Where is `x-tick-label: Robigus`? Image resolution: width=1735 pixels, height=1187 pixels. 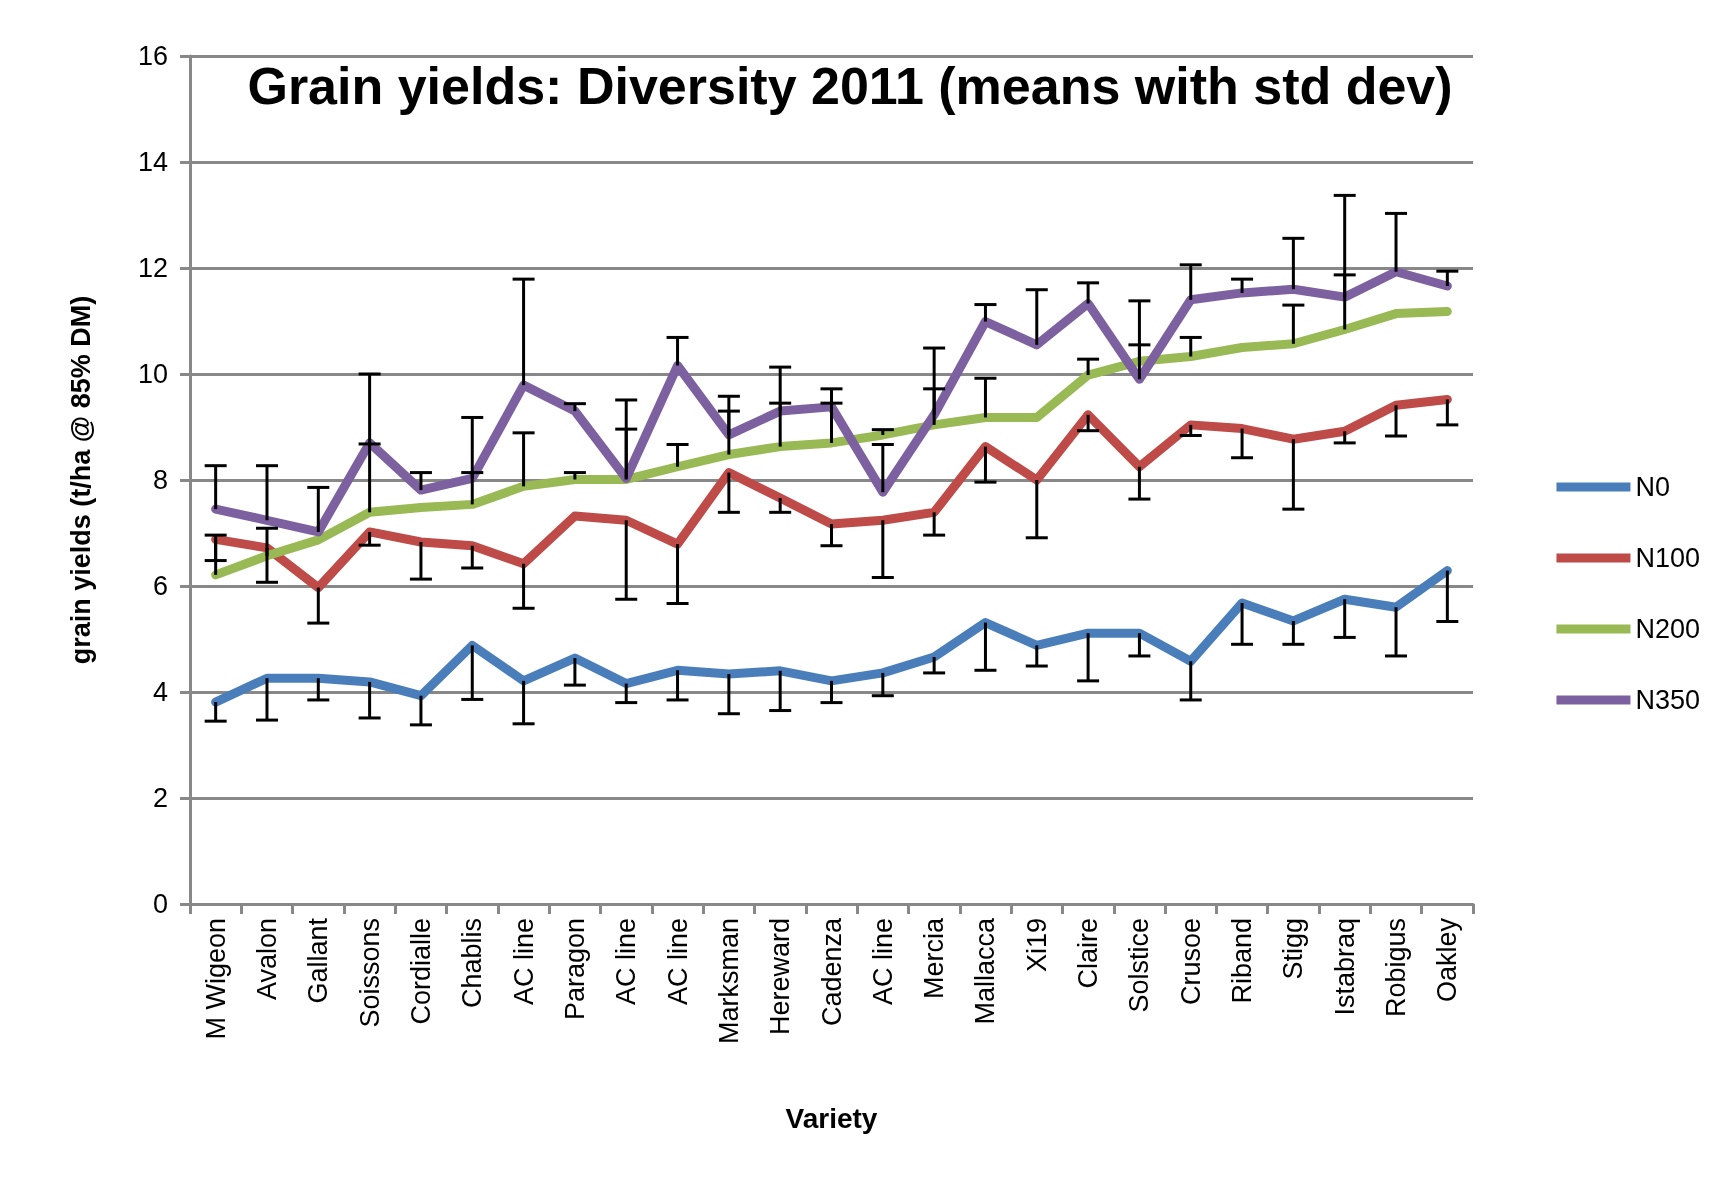 x-tick-label: Robigus is located at coordinates (1396, 968).